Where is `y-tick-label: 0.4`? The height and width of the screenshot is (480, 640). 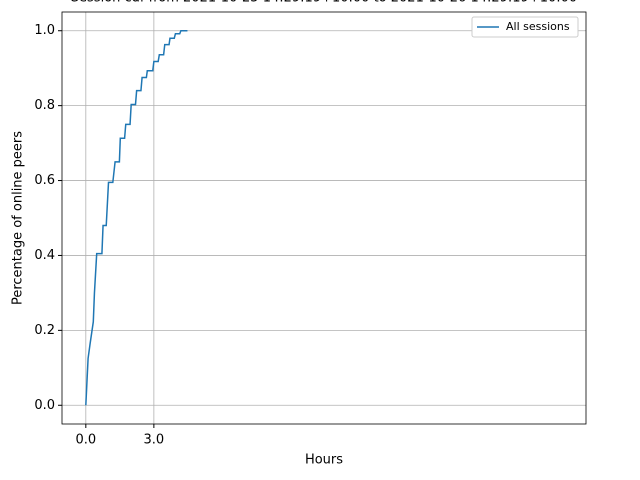 y-tick-label: 0.4 is located at coordinates (44, 255).